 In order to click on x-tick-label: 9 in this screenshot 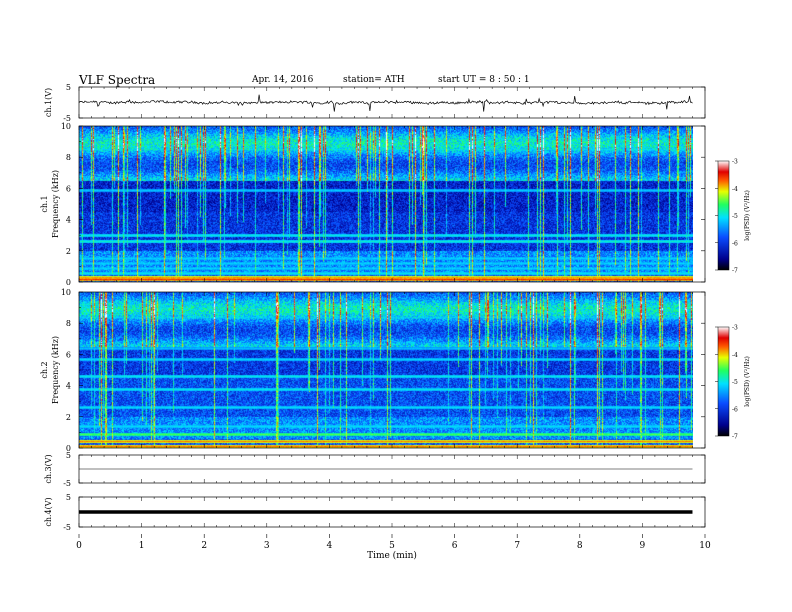, I will do `click(643, 546)`.